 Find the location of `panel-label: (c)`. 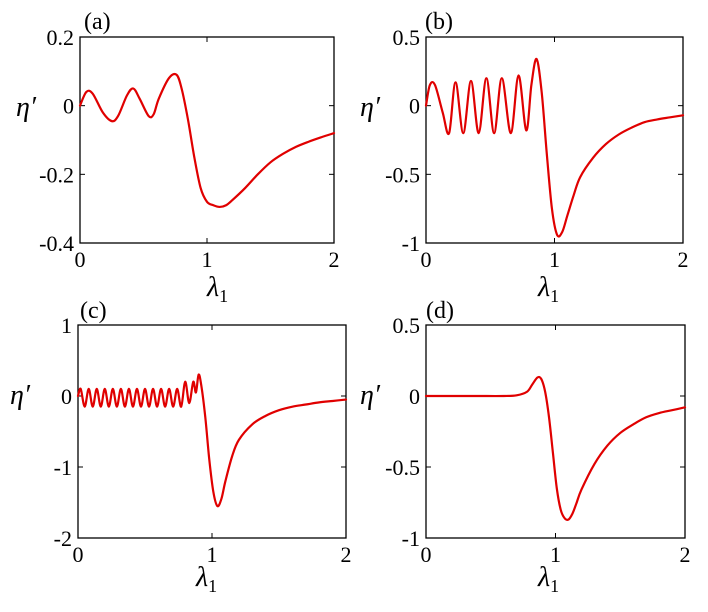

panel-label: (c) is located at coordinates (93, 311).